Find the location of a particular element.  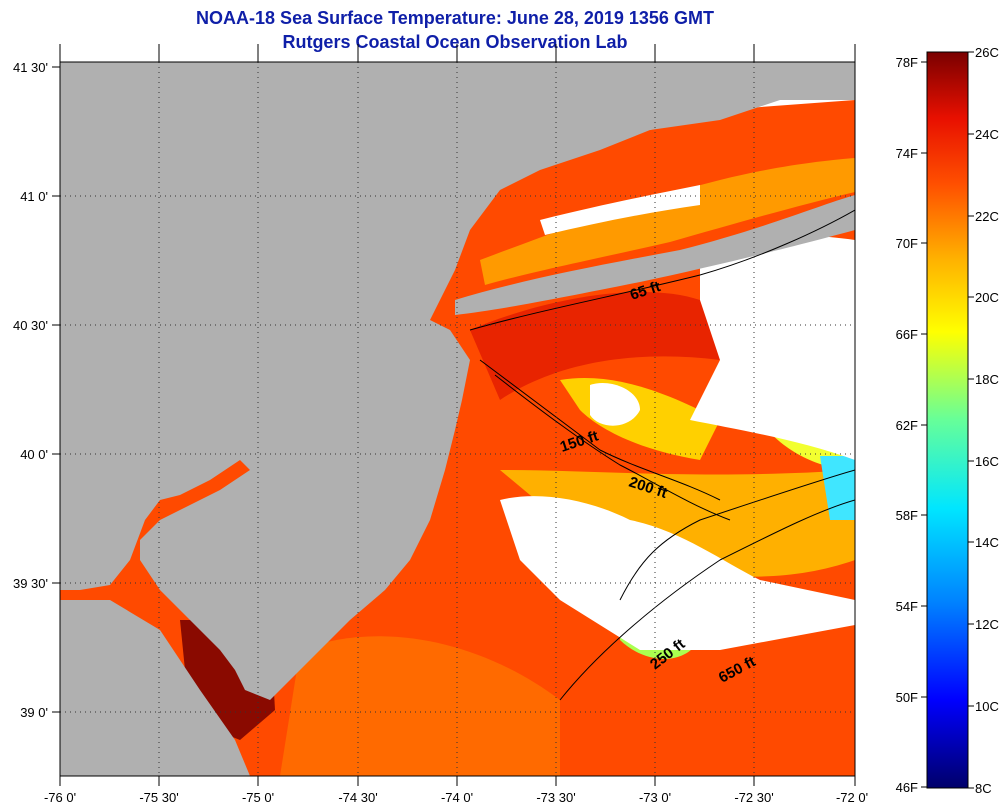

colorbar-celsius-label: 26C is located at coordinates (987, 52).